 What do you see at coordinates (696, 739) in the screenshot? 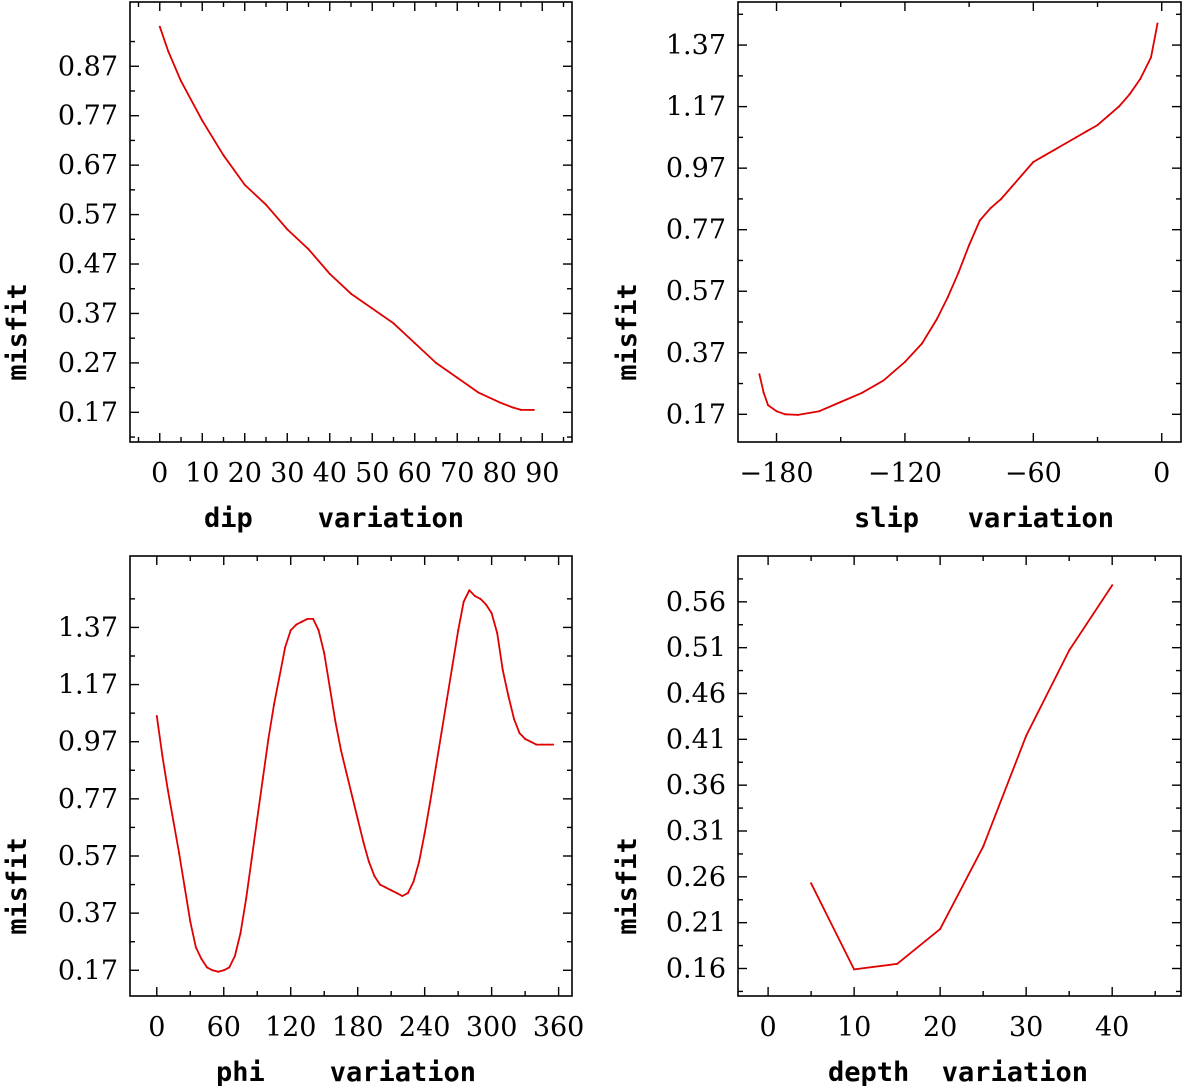
I see `y-tick-label: 0.41` at bounding box center [696, 739].